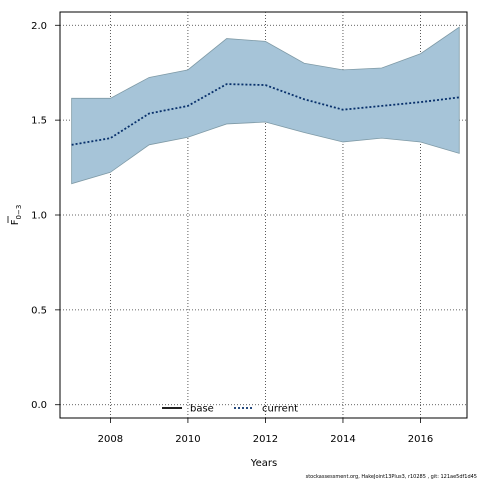 The image size is (480, 480). What do you see at coordinates (280, 409) in the screenshot?
I see `legend-label-current: current` at bounding box center [280, 409].